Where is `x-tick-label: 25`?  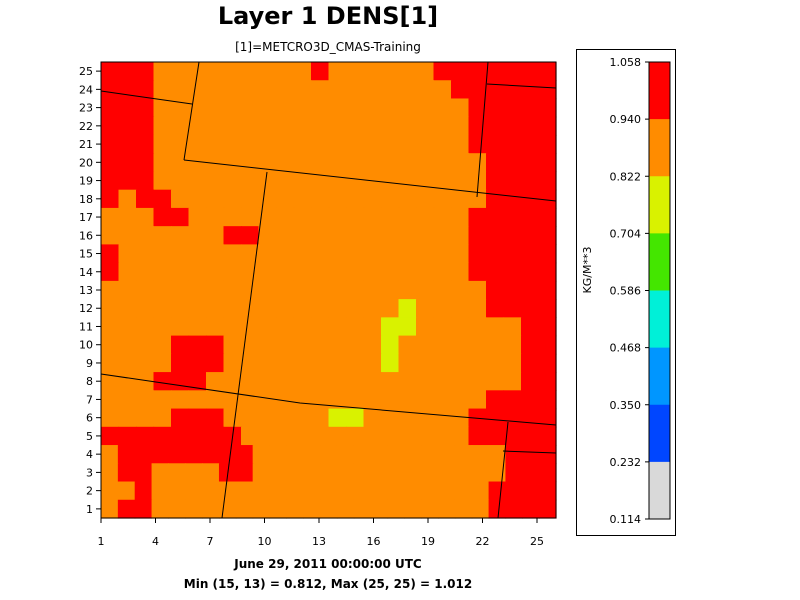 x-tick-label: 25 is located at coordinates (537, 541).